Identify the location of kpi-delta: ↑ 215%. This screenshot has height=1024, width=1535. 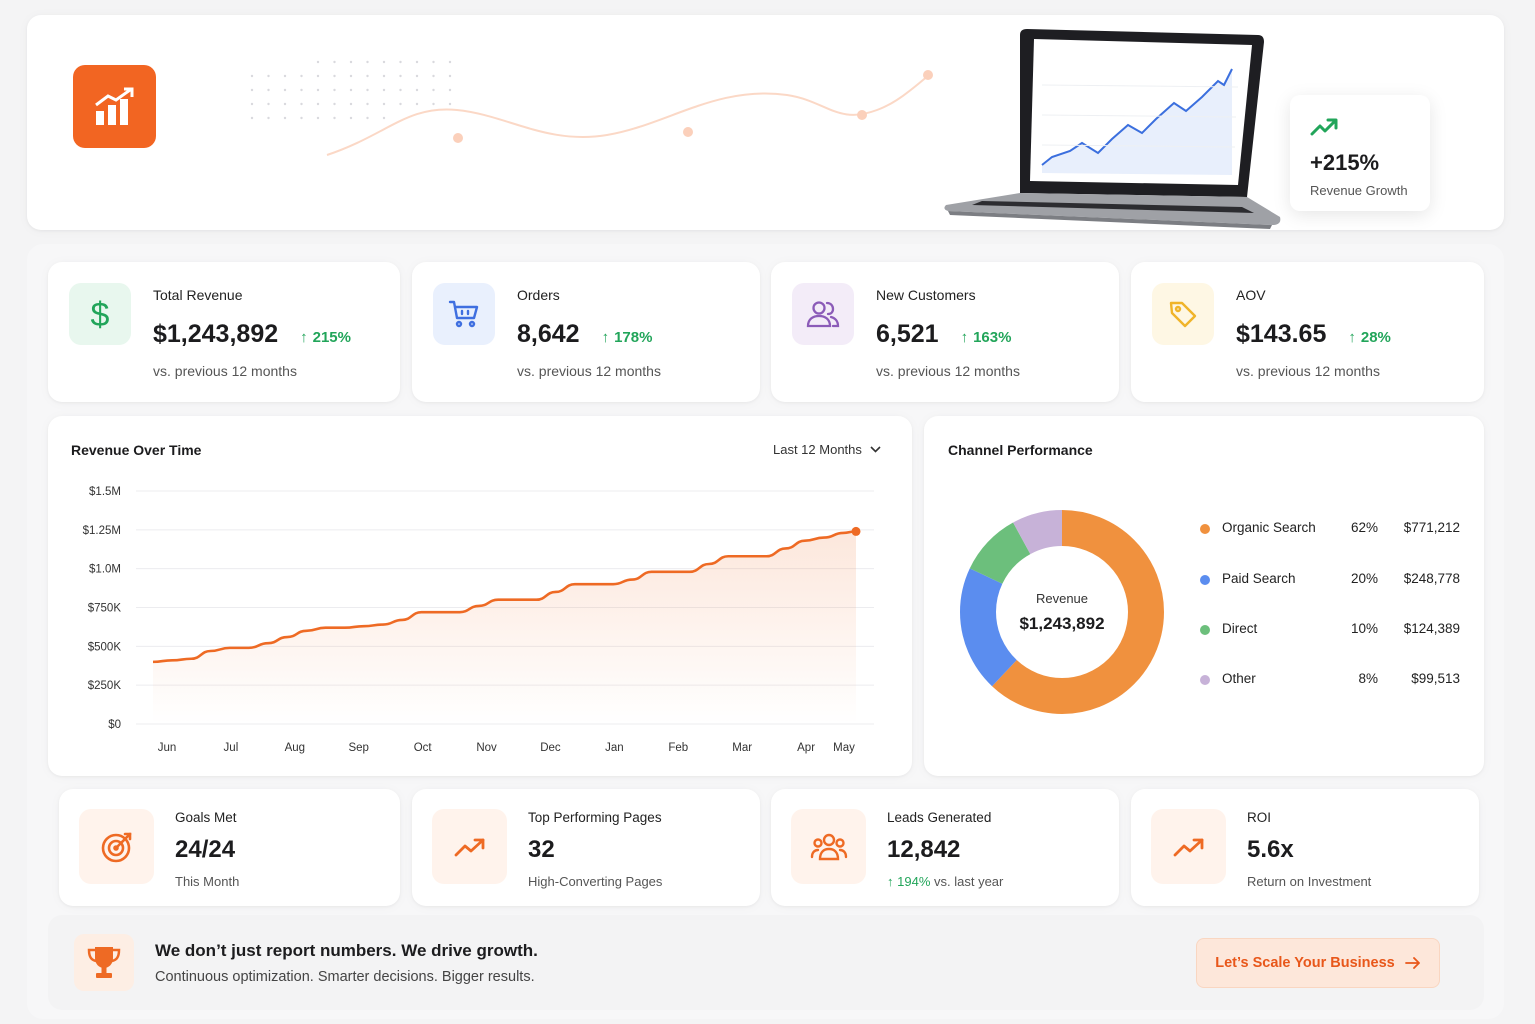
(325, 337).